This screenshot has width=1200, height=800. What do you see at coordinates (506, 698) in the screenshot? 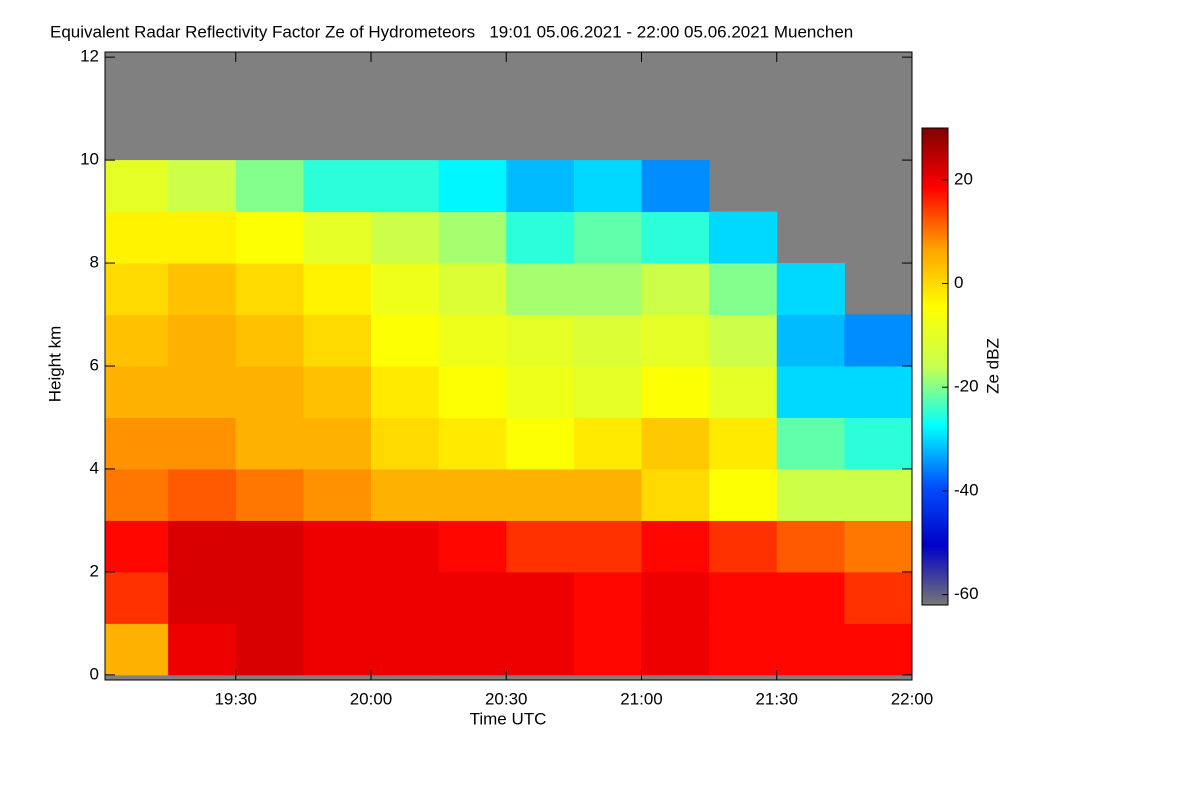
I see `x-tick-label: 20:30` at bounding box center [506, 698].